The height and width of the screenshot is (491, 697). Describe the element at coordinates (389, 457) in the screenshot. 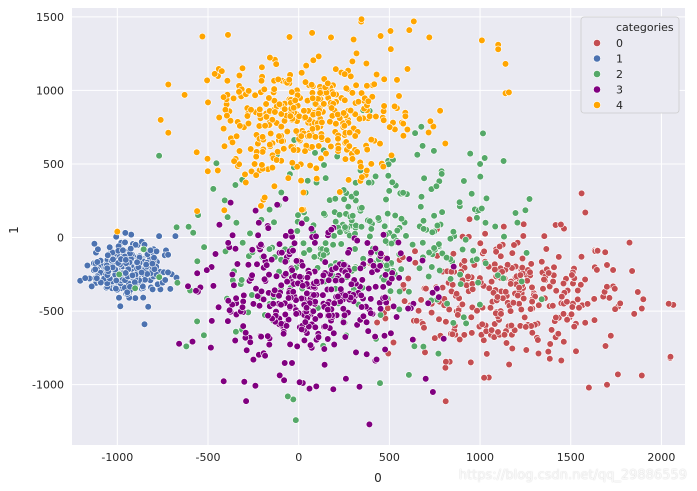

I see `x-tick-label: 500` at that location.